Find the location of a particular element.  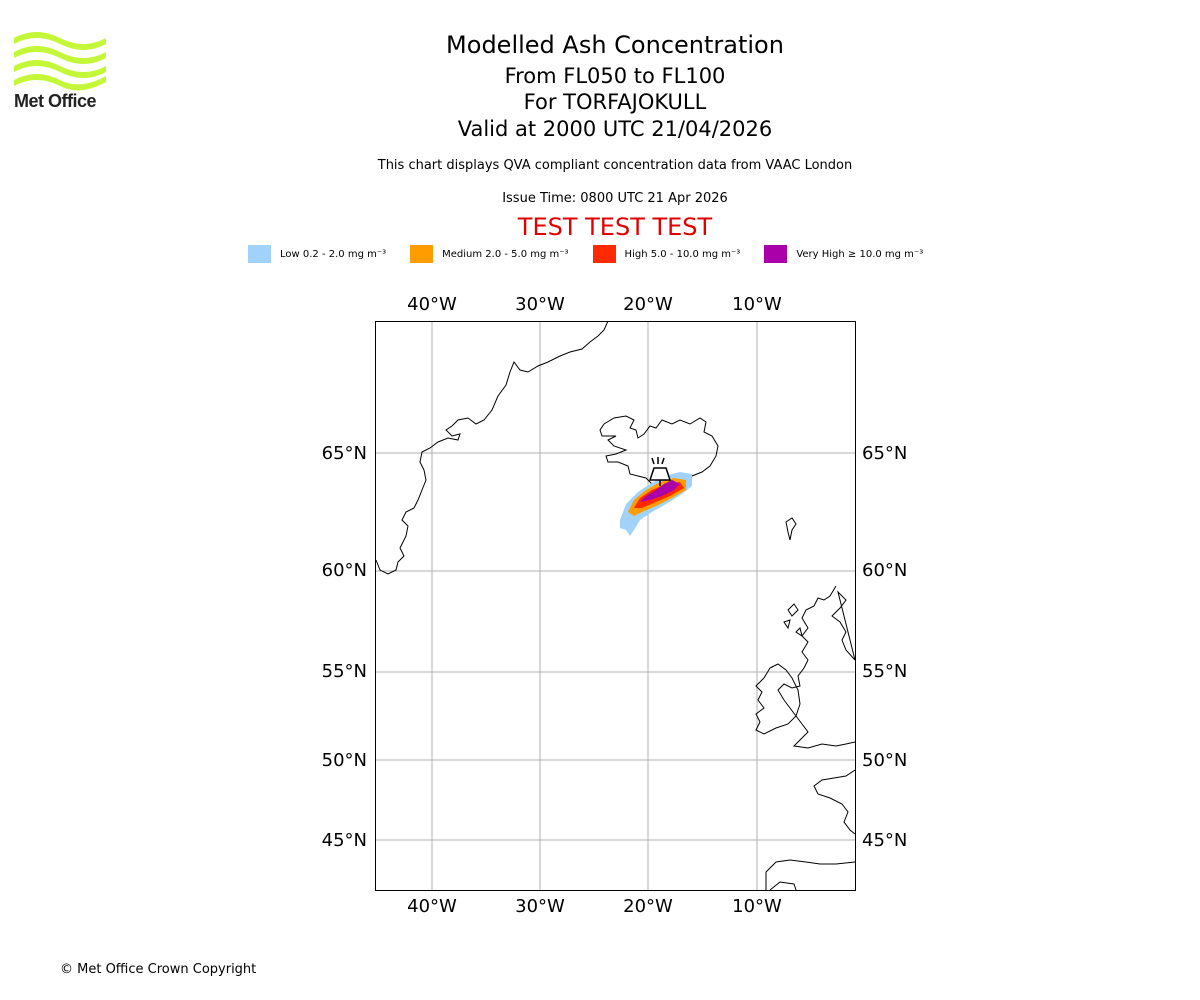

lon-tick-top-40w: 40°W is located at coordinates (432, 304).